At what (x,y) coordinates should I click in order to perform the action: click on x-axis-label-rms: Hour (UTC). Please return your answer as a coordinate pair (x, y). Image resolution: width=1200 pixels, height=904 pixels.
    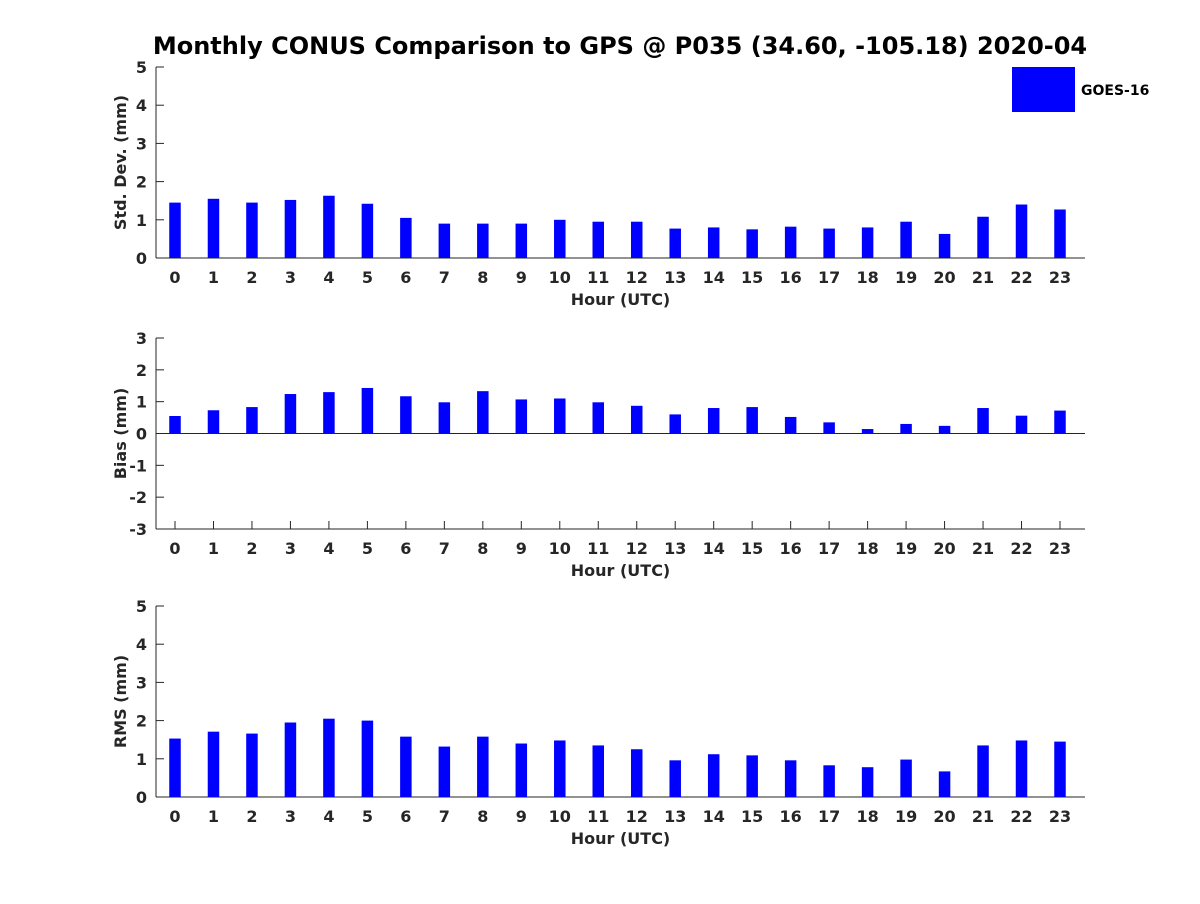
    Looking at the image, I should click on (621, 838).